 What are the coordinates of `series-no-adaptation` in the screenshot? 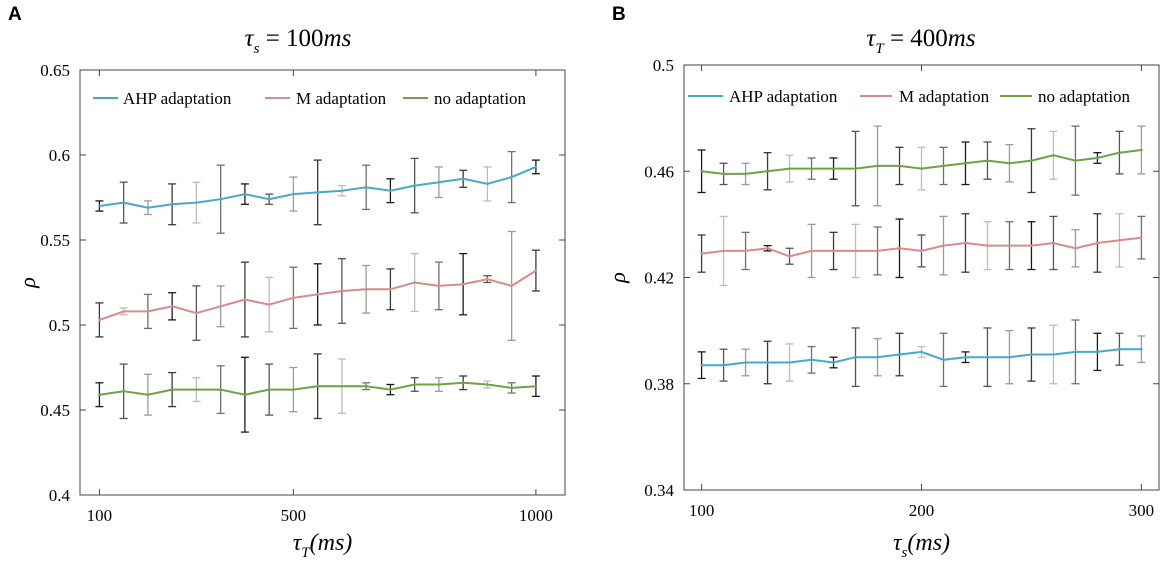 It's located at (317, 393).